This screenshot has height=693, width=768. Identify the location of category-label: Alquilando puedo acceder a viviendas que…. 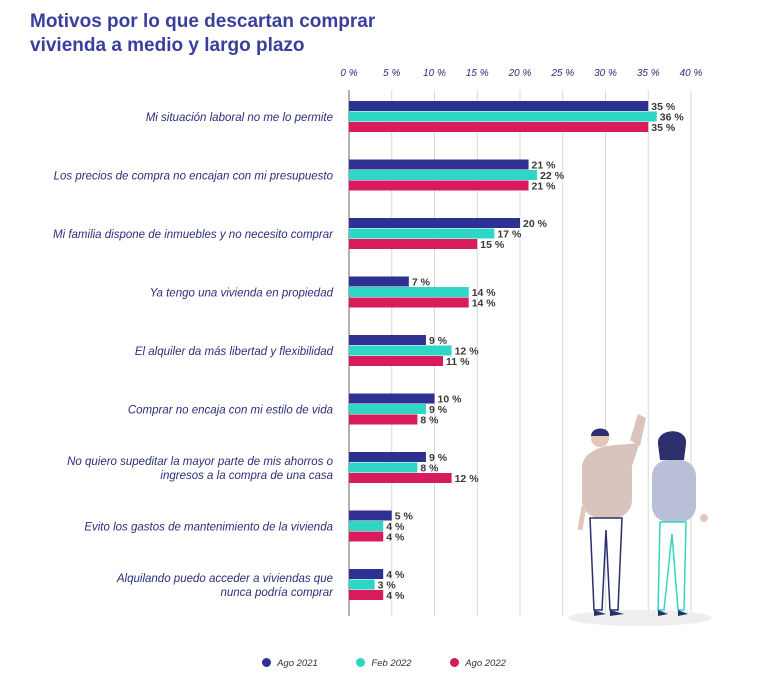
(225, 586).